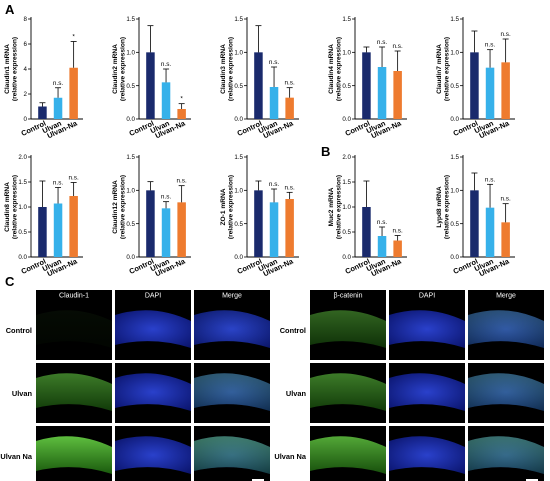 The width and height of the screenshot is (550, 481). What do you see at coordinates (532, 480) in the screenshot?
I see `scale-bar` at bounding box center [532, 480].